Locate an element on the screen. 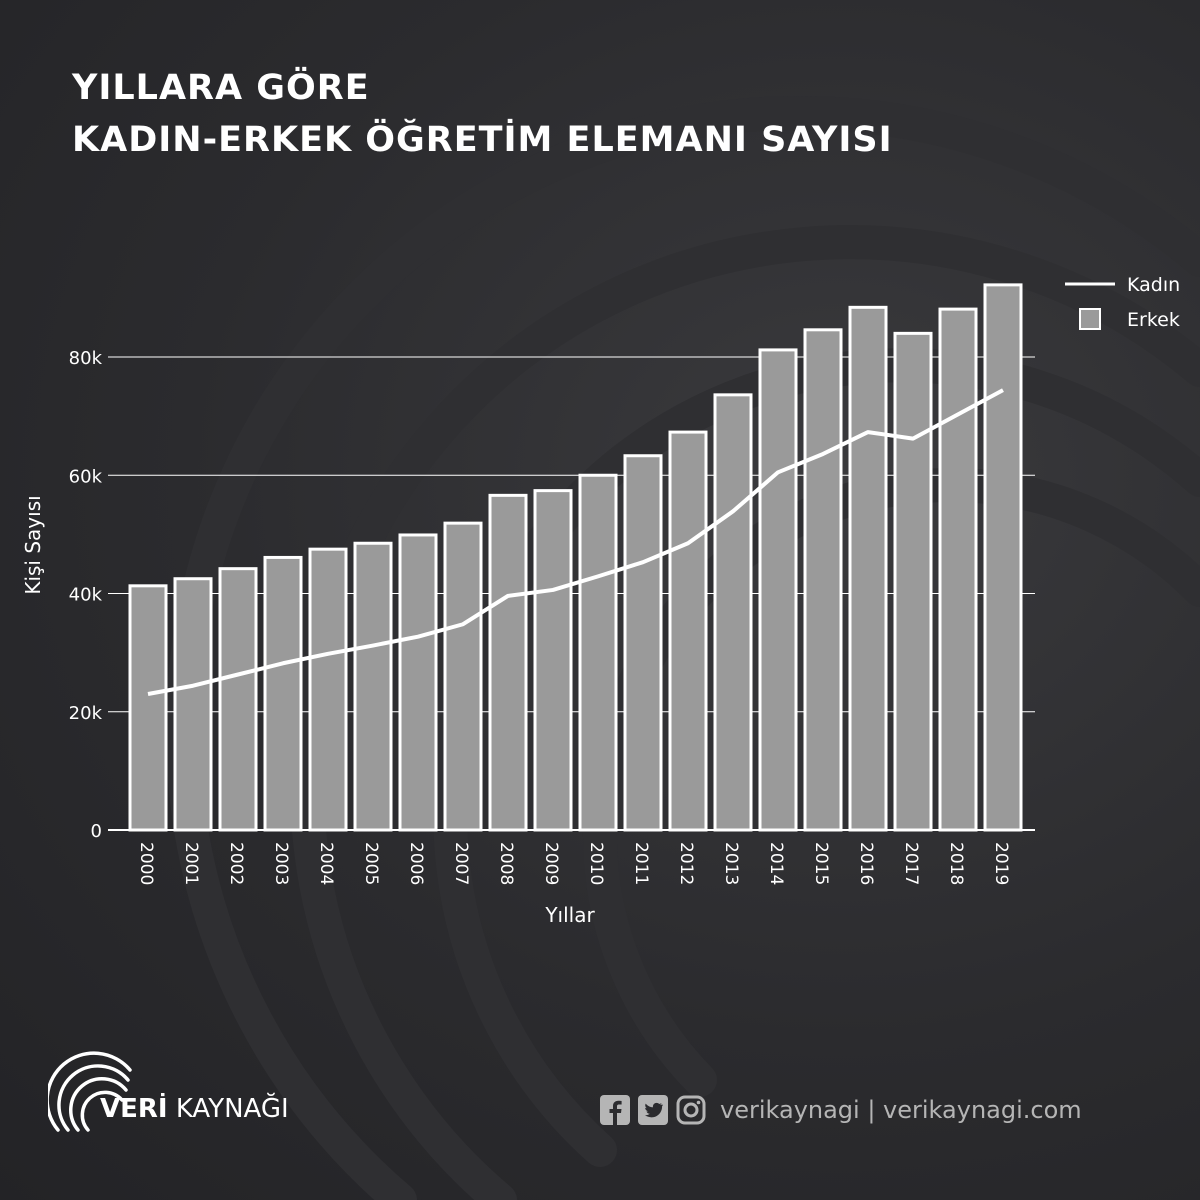  x-tick-label: 2010 is located at coordinates (596, 863).